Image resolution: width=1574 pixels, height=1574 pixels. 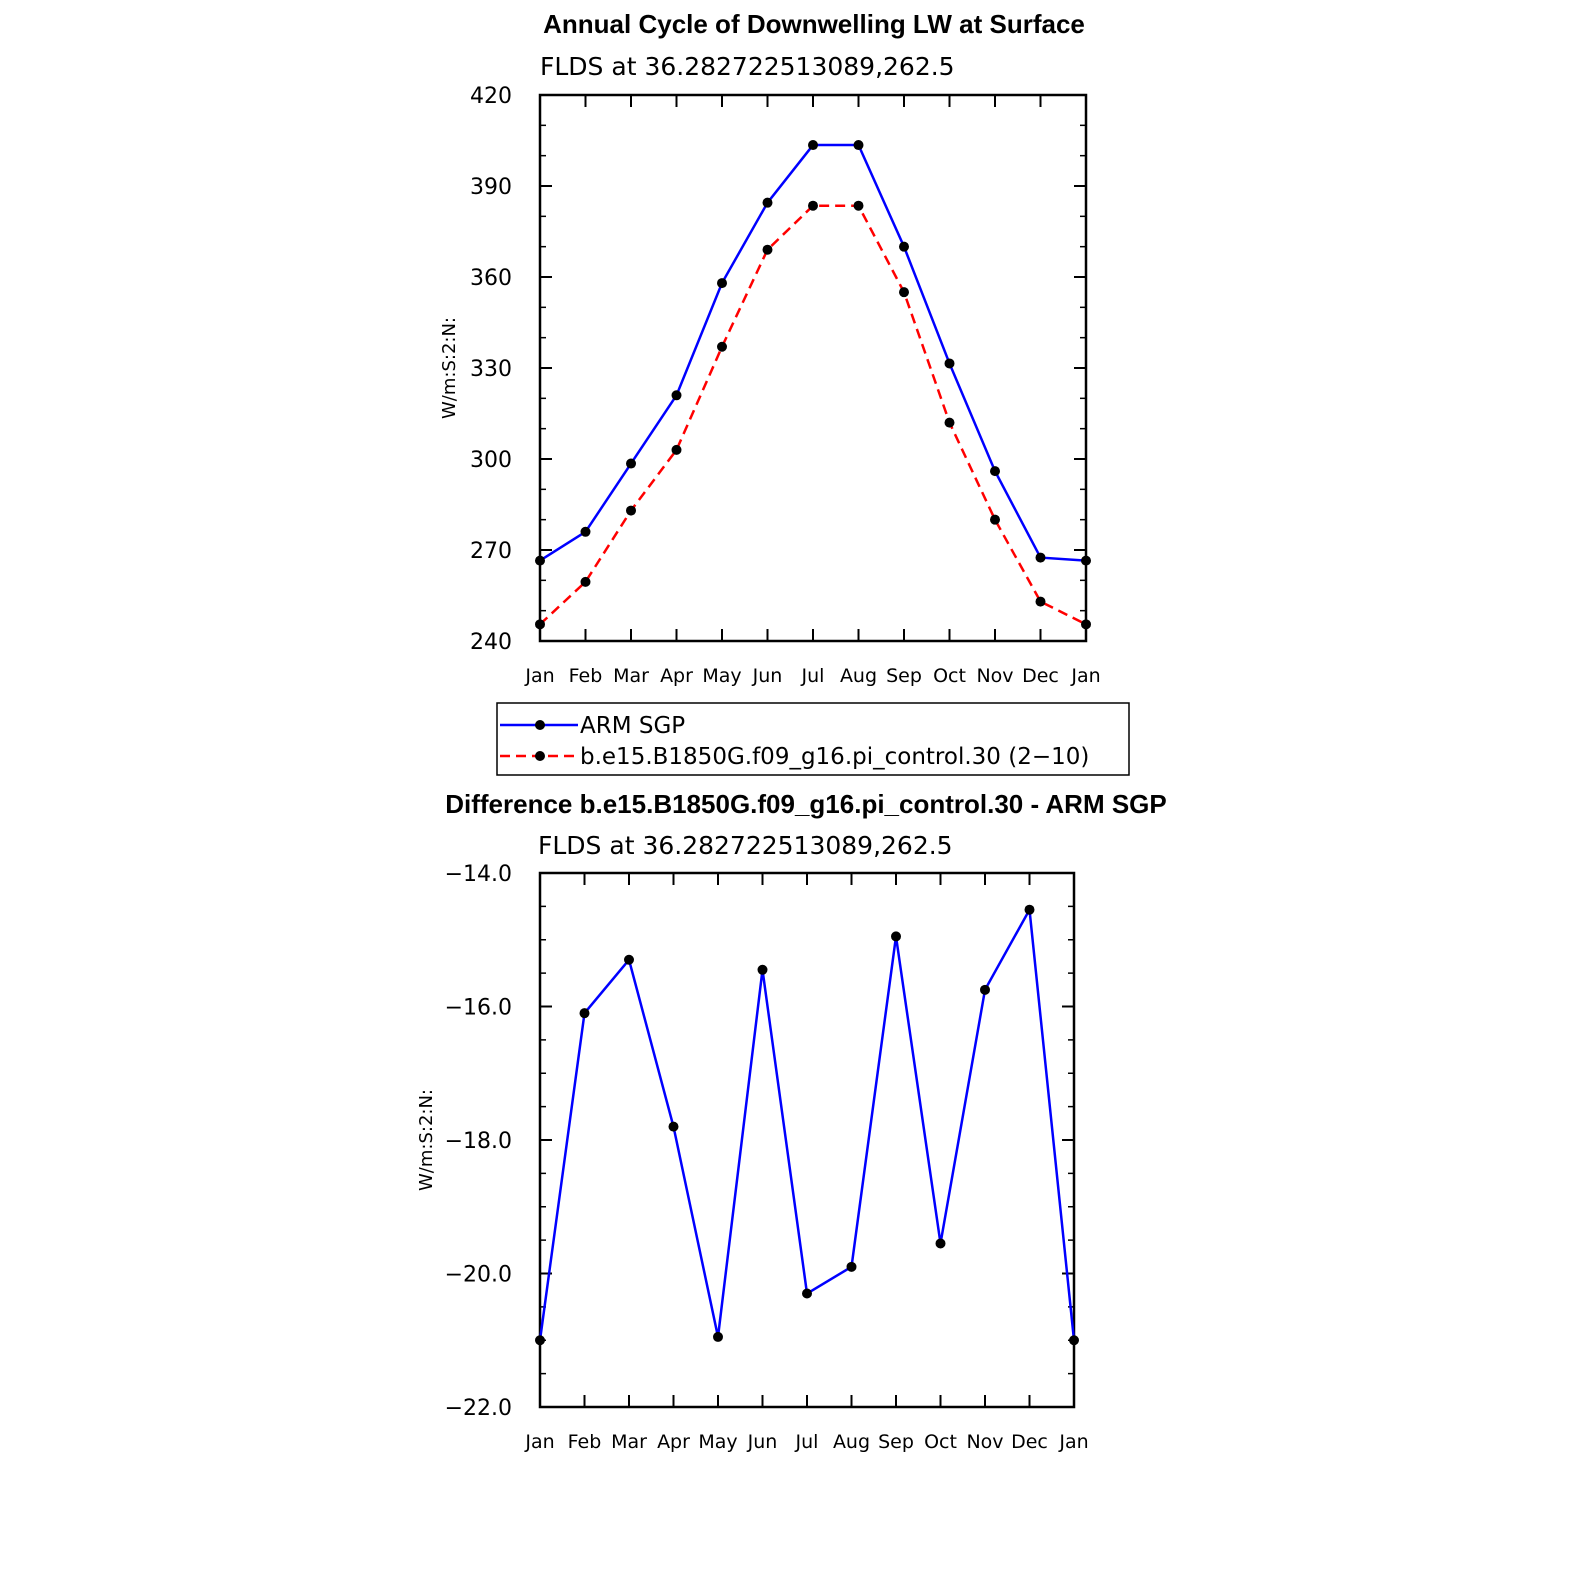 What do you see at coordinates (478, 1408) in the screenshot?
I see `y-tick-label: −22.0` at bounding box center [478, 1408].